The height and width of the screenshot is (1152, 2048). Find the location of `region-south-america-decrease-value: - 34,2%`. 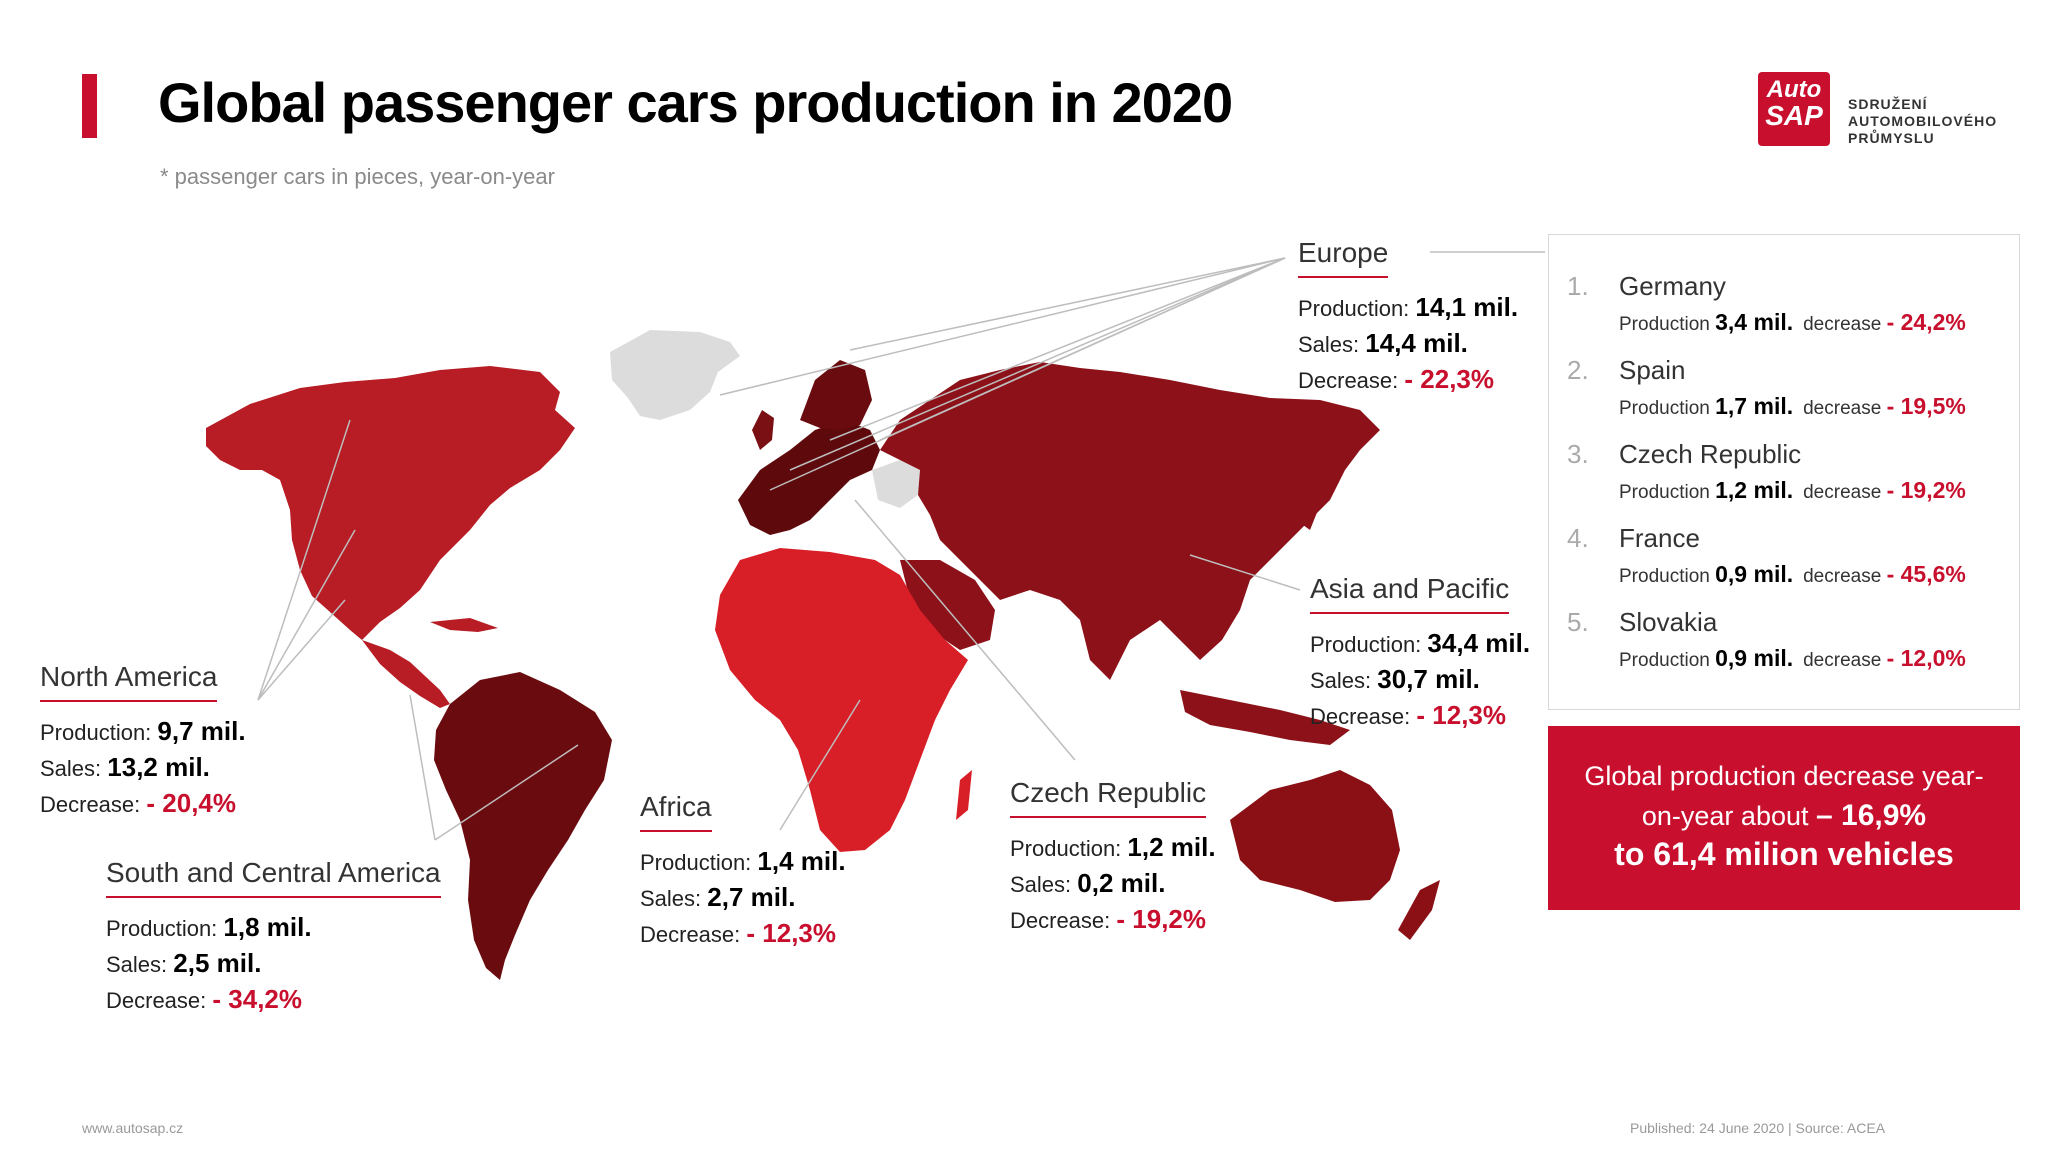

region-south-america-decrease-value: - 34,2% is located at coordinates (257, 999).